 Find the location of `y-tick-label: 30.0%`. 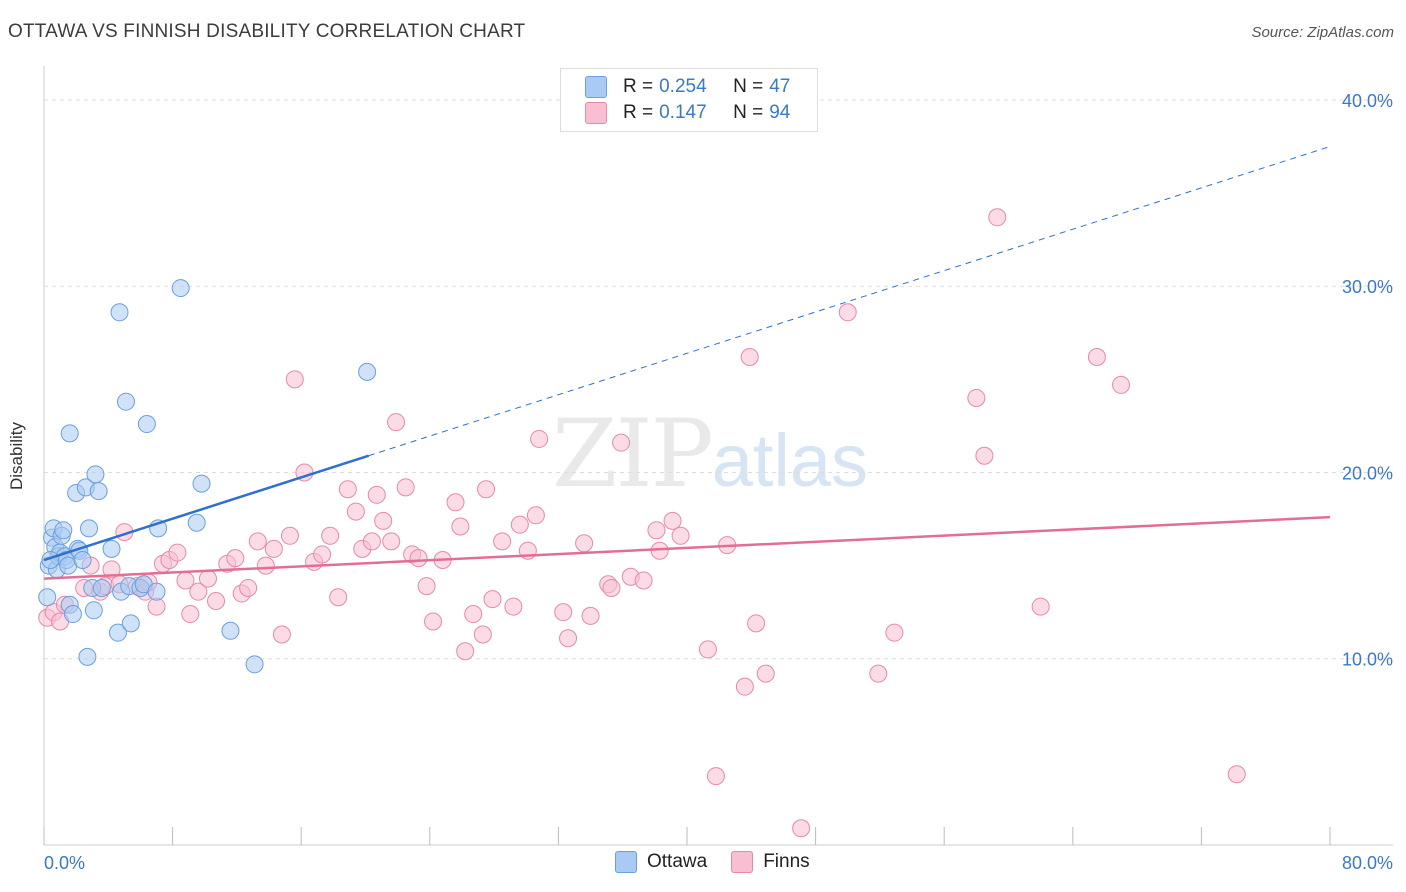

y-tick-label: 30.0% is located at coordinates (1367, 287).